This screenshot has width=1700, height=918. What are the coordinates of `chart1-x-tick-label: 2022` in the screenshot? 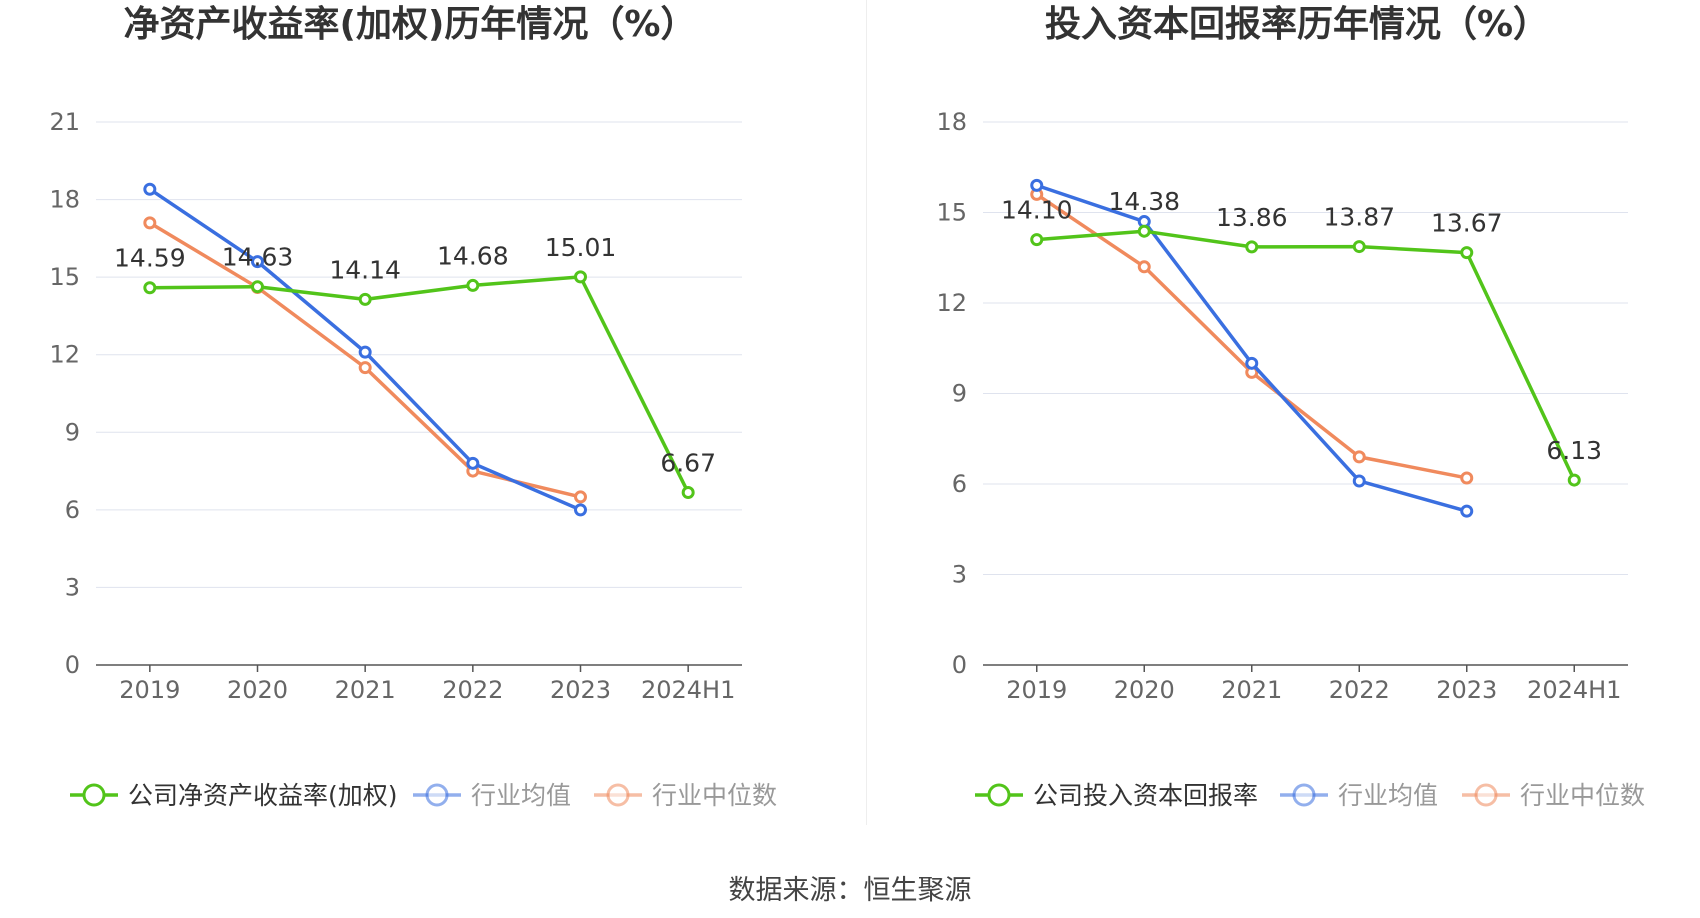 It's located at (1359, 690).